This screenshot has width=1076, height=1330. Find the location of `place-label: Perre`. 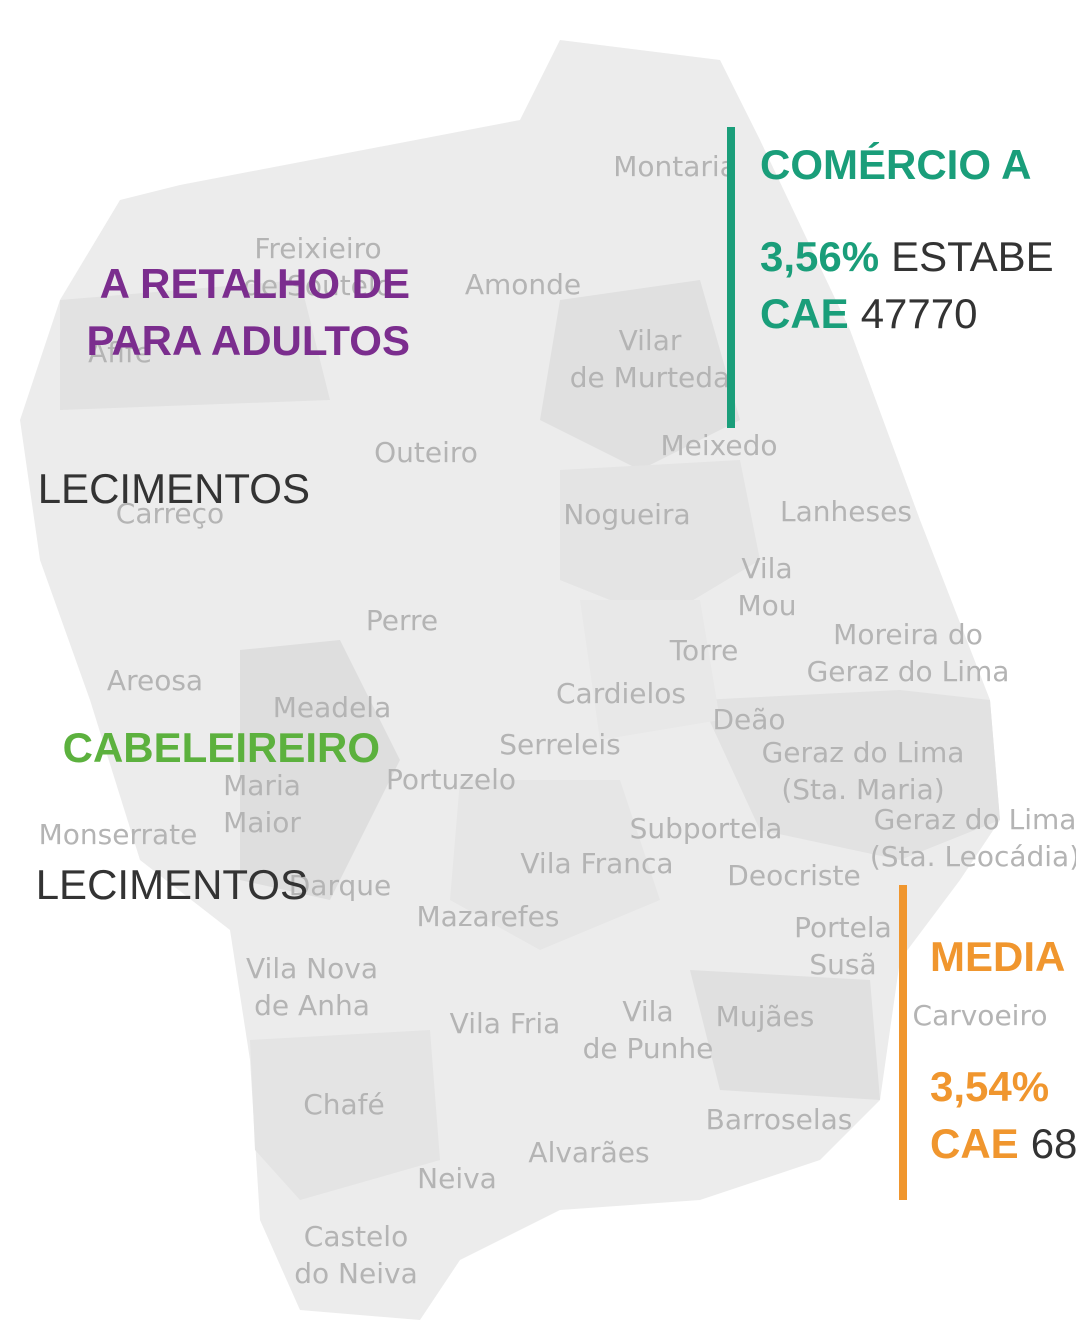

place-label: Perre is located at coordinates (402, 620).